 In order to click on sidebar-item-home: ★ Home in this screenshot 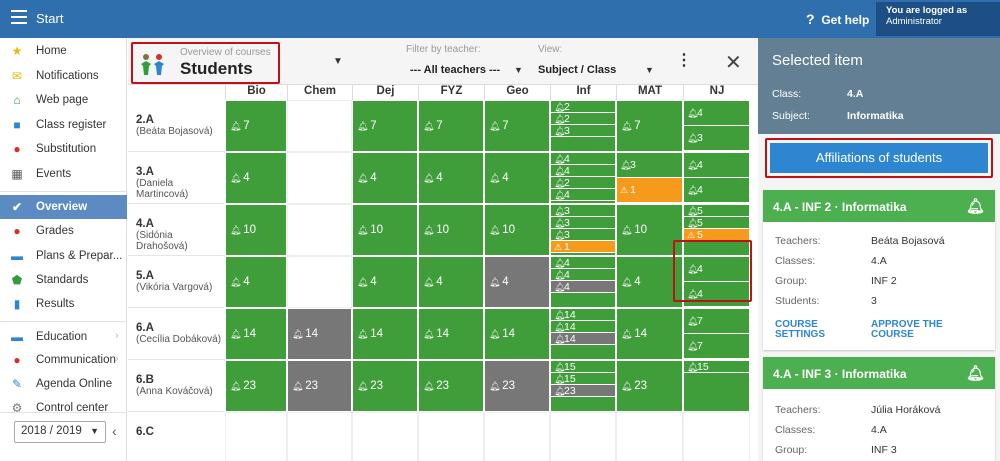, I will do `click(63, 51)`.